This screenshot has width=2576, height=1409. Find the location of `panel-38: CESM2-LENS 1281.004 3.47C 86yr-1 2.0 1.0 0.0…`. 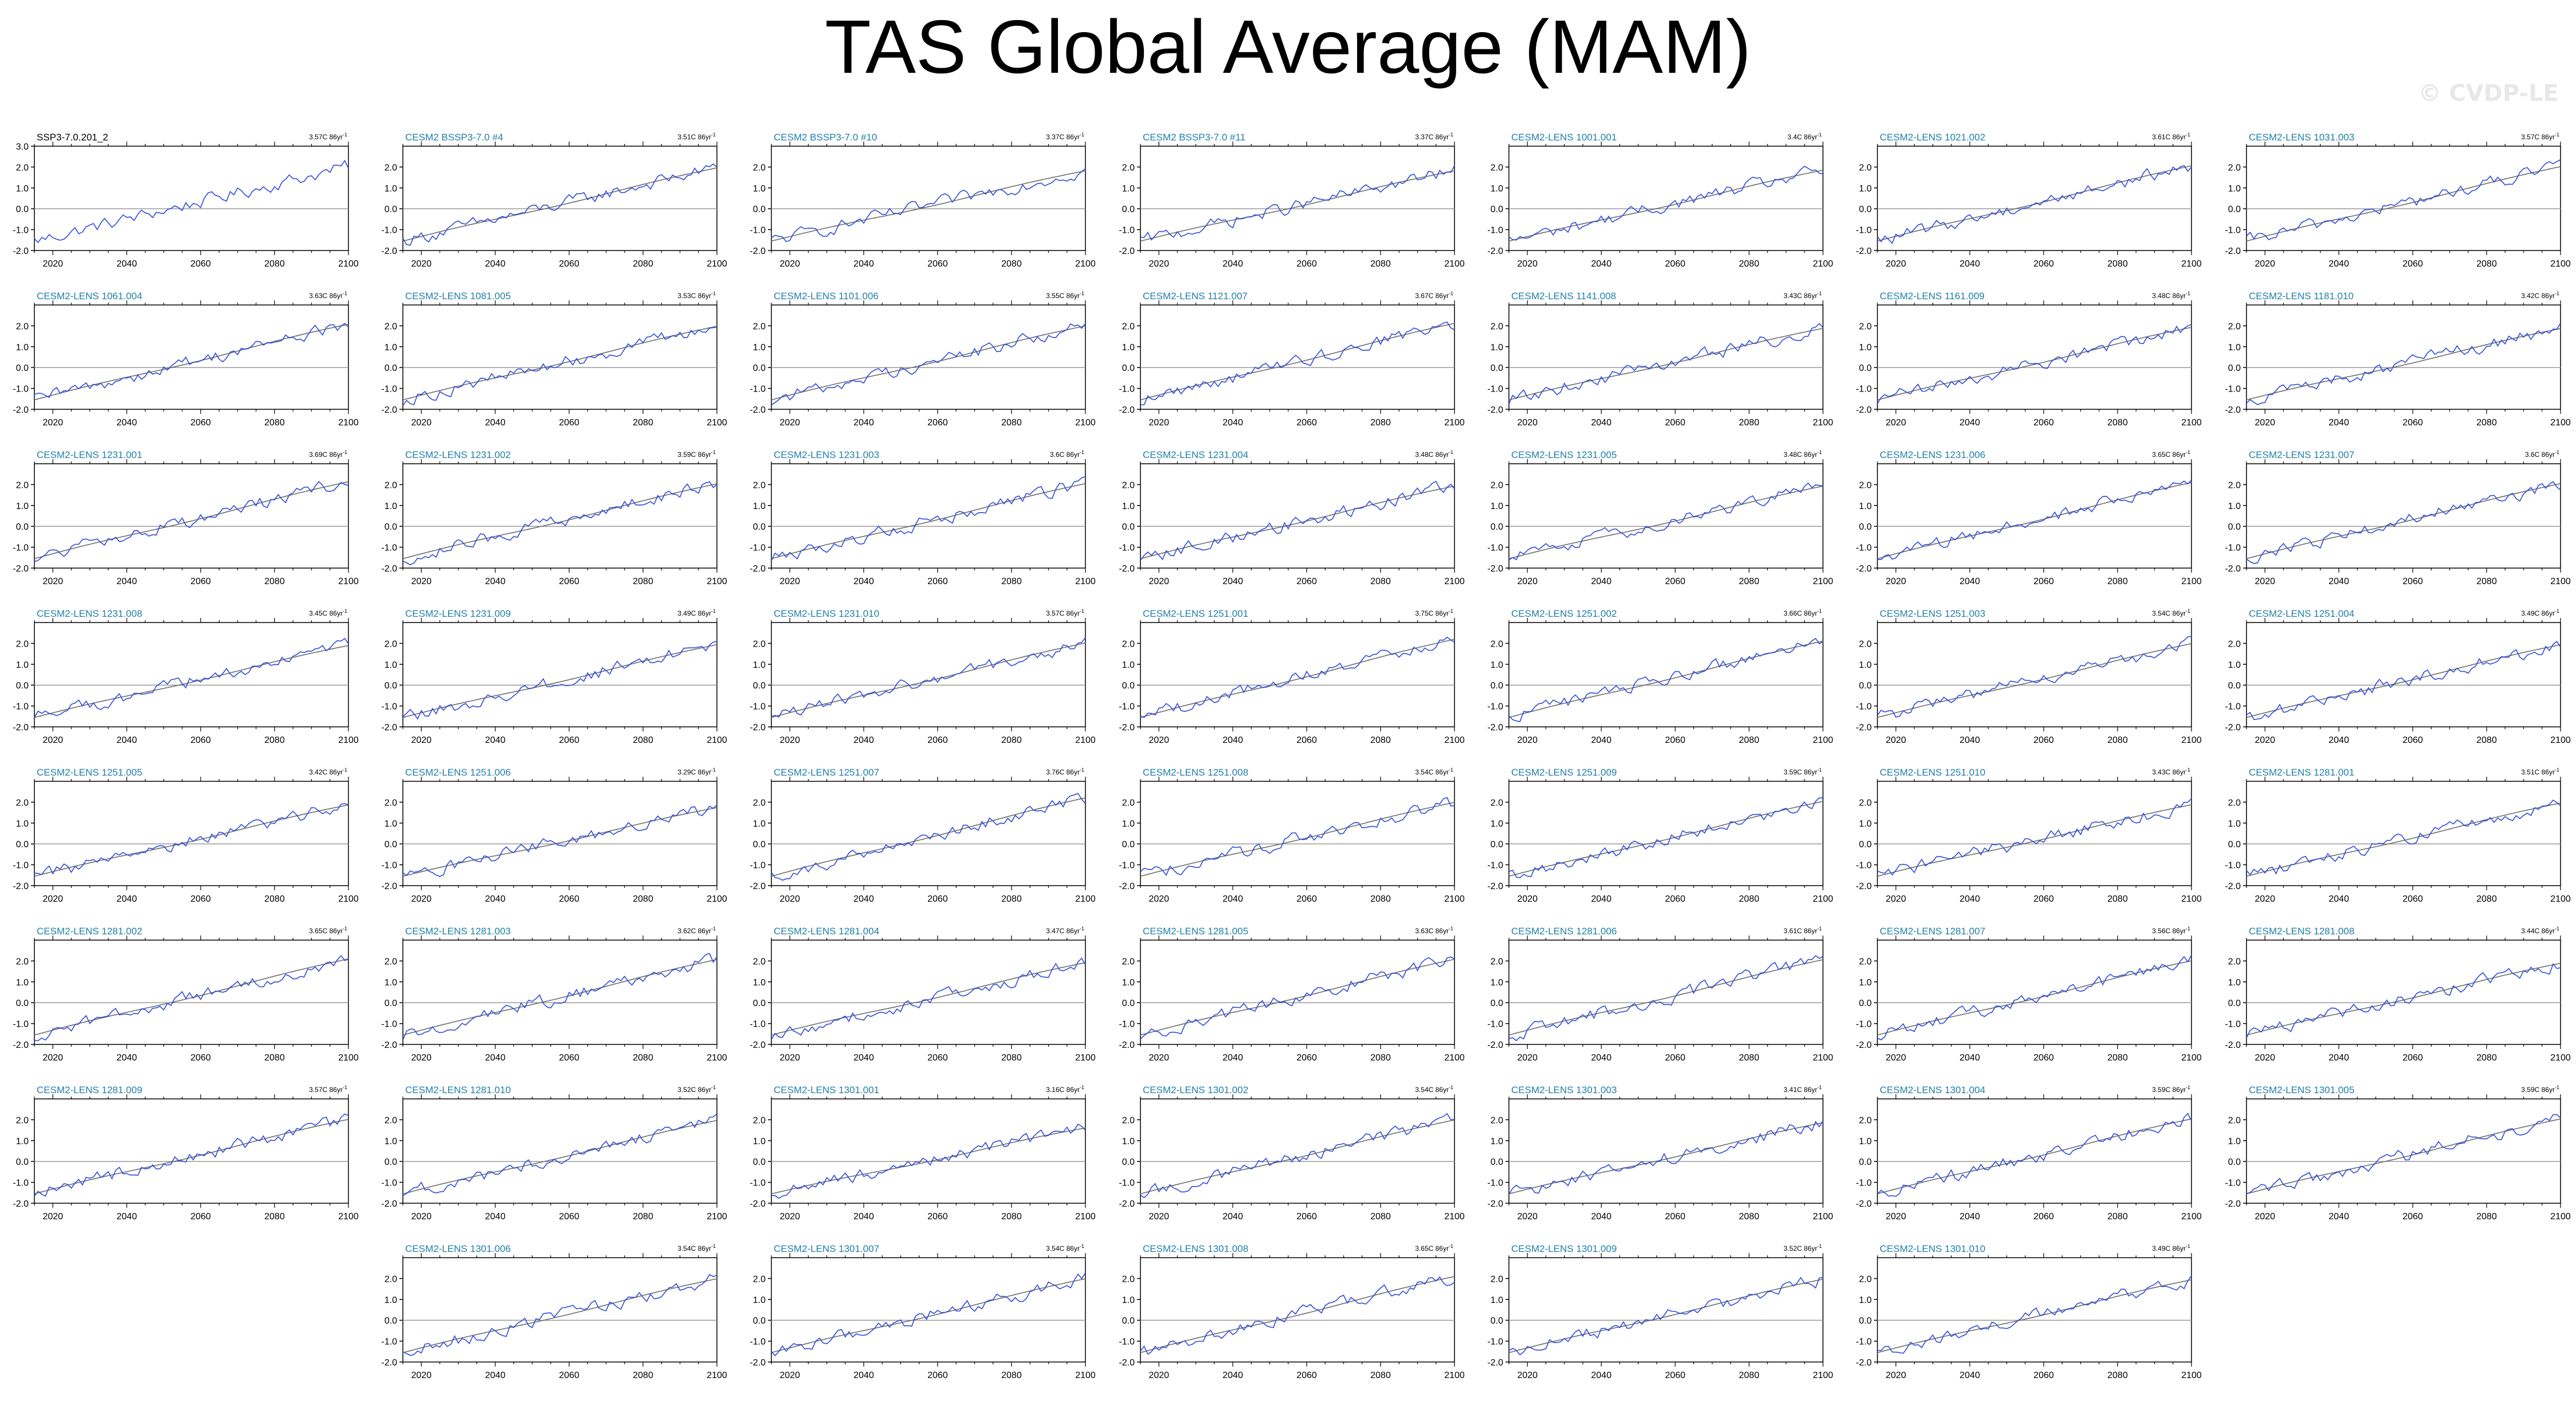

panel-38: CESM2-LENS 1281.004 3.47C 86yr-1 2.0 1.0 0.0… is located at coordinates (922, 995).